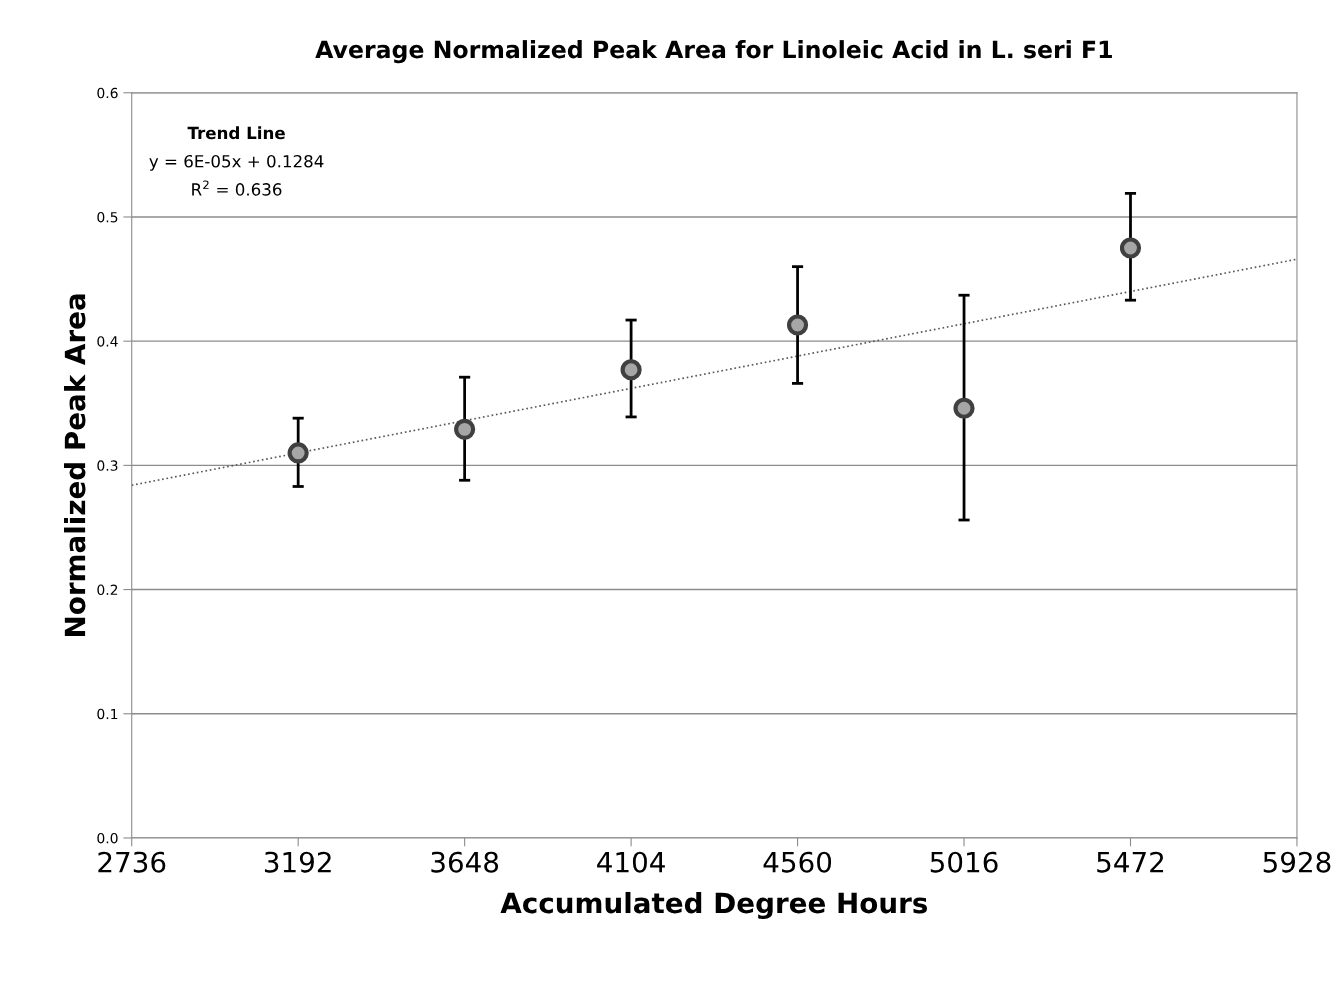 Image resolution: width=1344 pixels, height=987 pixels. Describe the element at coordinates (297, 862) in the screenshot. I see `x-tick-label: 3192` at that location.